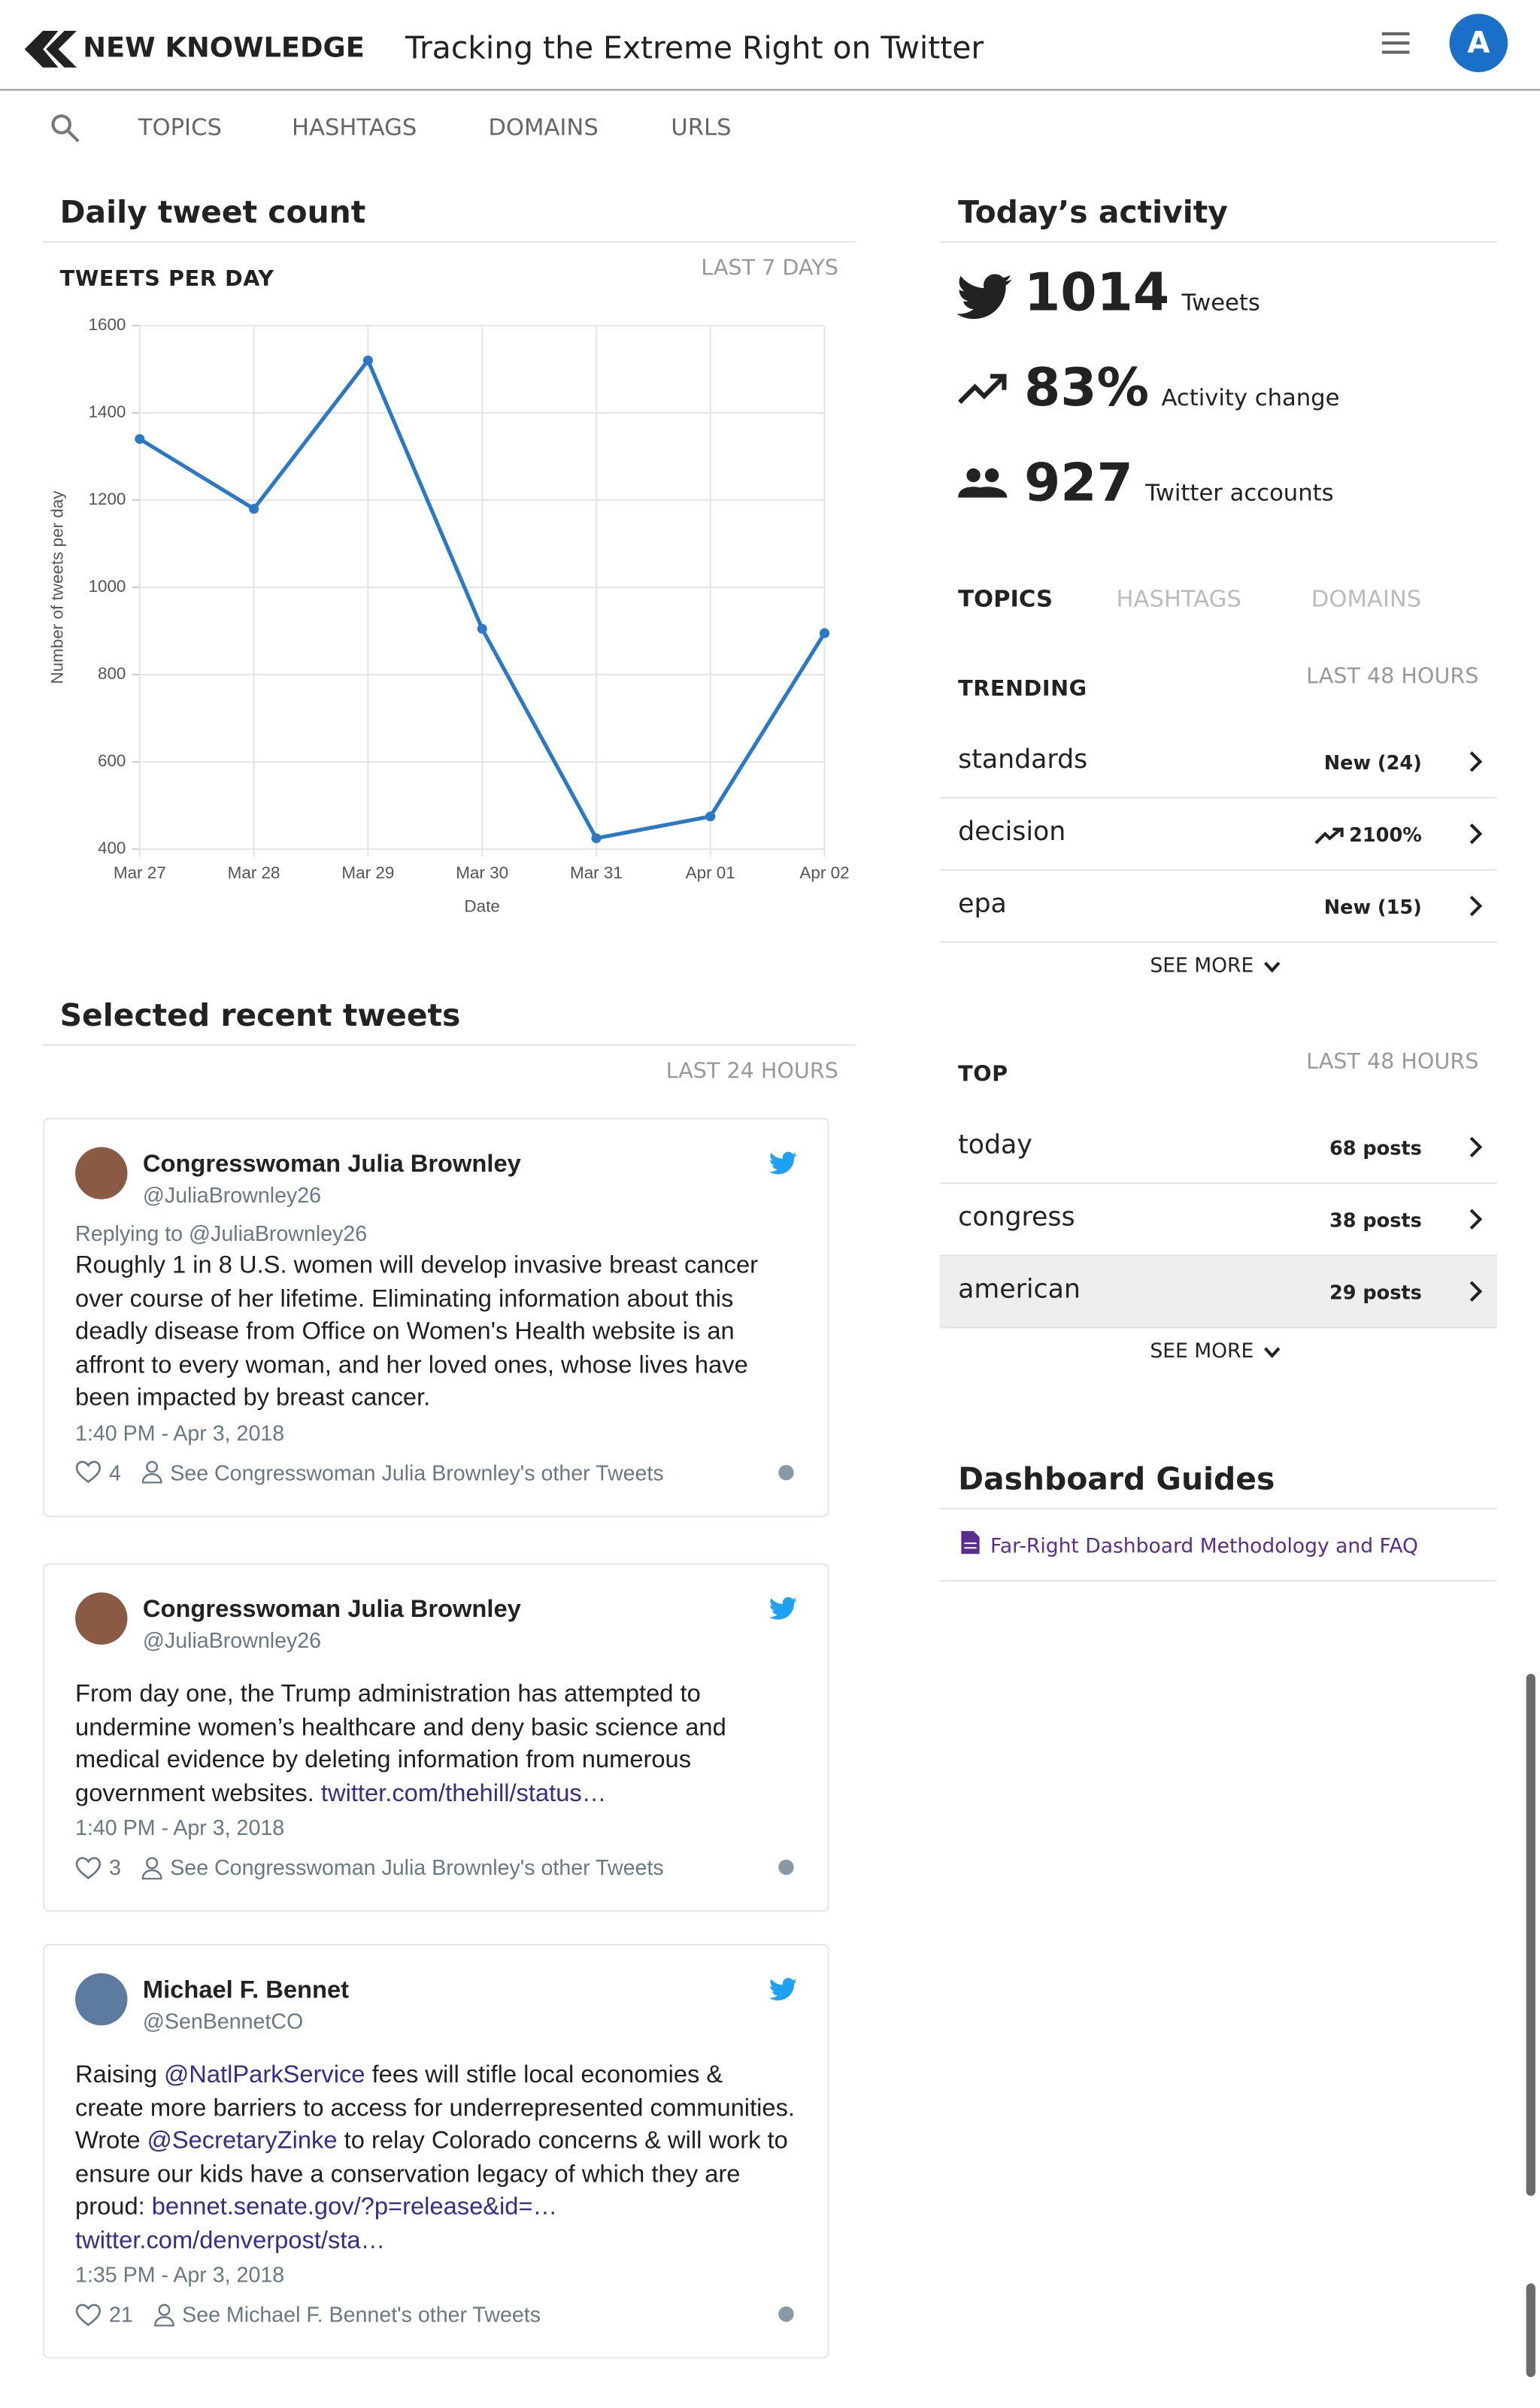 Image resolution: width=1540 pixels, height=2408 pixels. I want to click on other-tweets-link: See Michael F. Bennet's other Tweets, so click(361, 2314).